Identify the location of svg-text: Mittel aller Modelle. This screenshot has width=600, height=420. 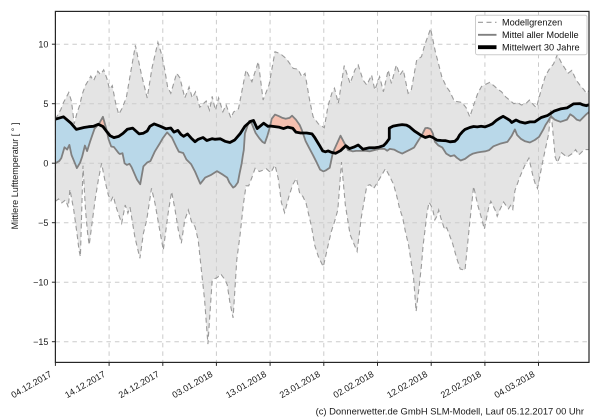
(540, 35).